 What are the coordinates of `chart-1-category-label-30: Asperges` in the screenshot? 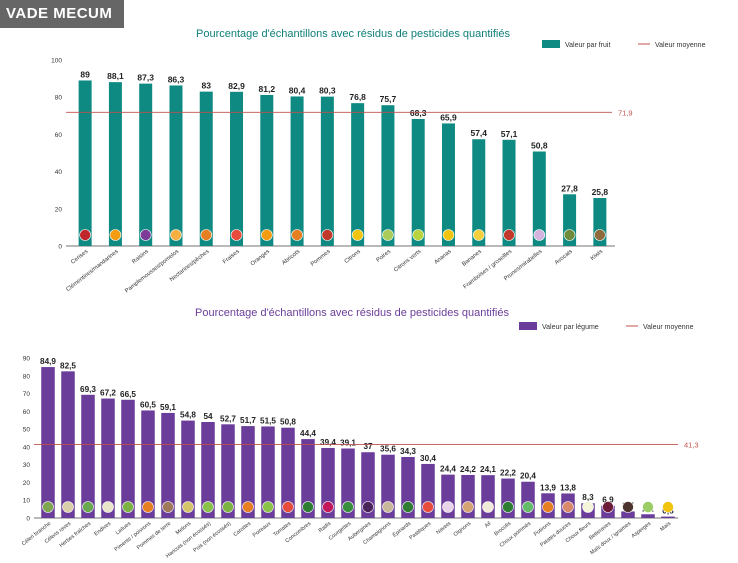 It's located at (642, 530).